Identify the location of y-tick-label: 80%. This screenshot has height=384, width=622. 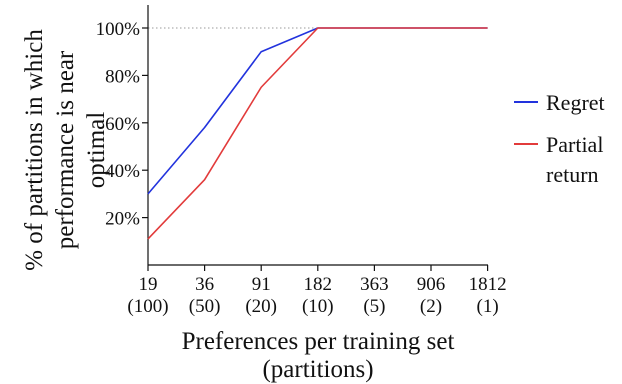
(122, 76).